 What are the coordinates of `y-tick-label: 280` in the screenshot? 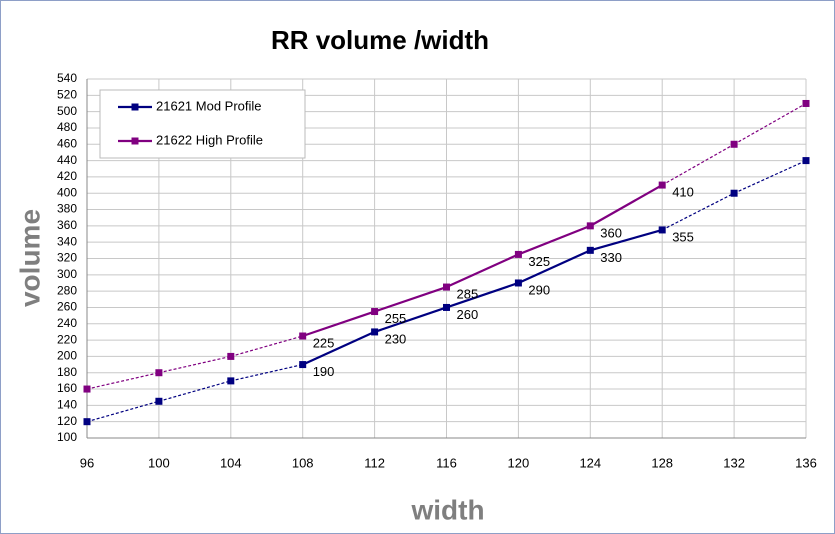 It's located at (67, 290).